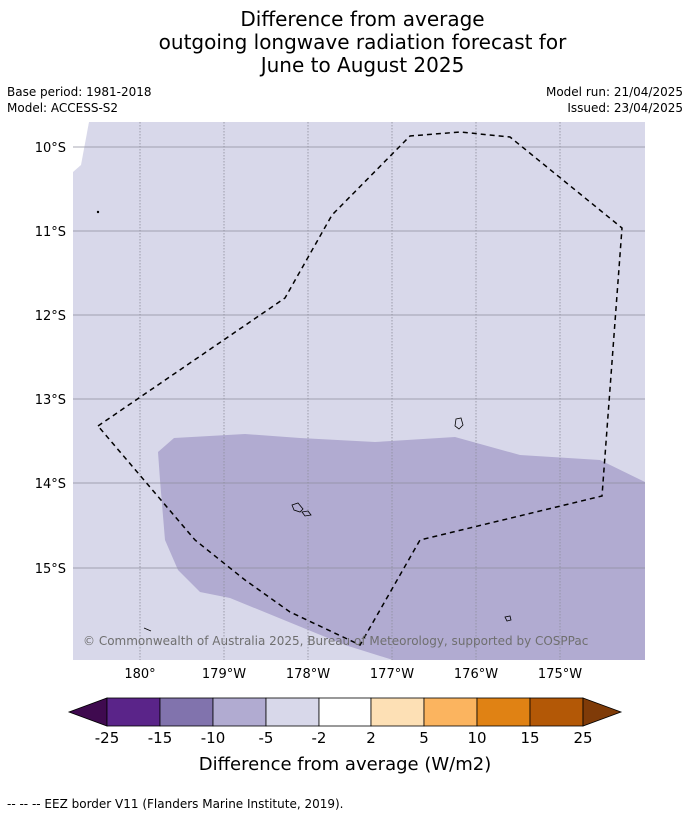  I want to click on model-run: Model run: 21/04/2025, so click(614, 92).